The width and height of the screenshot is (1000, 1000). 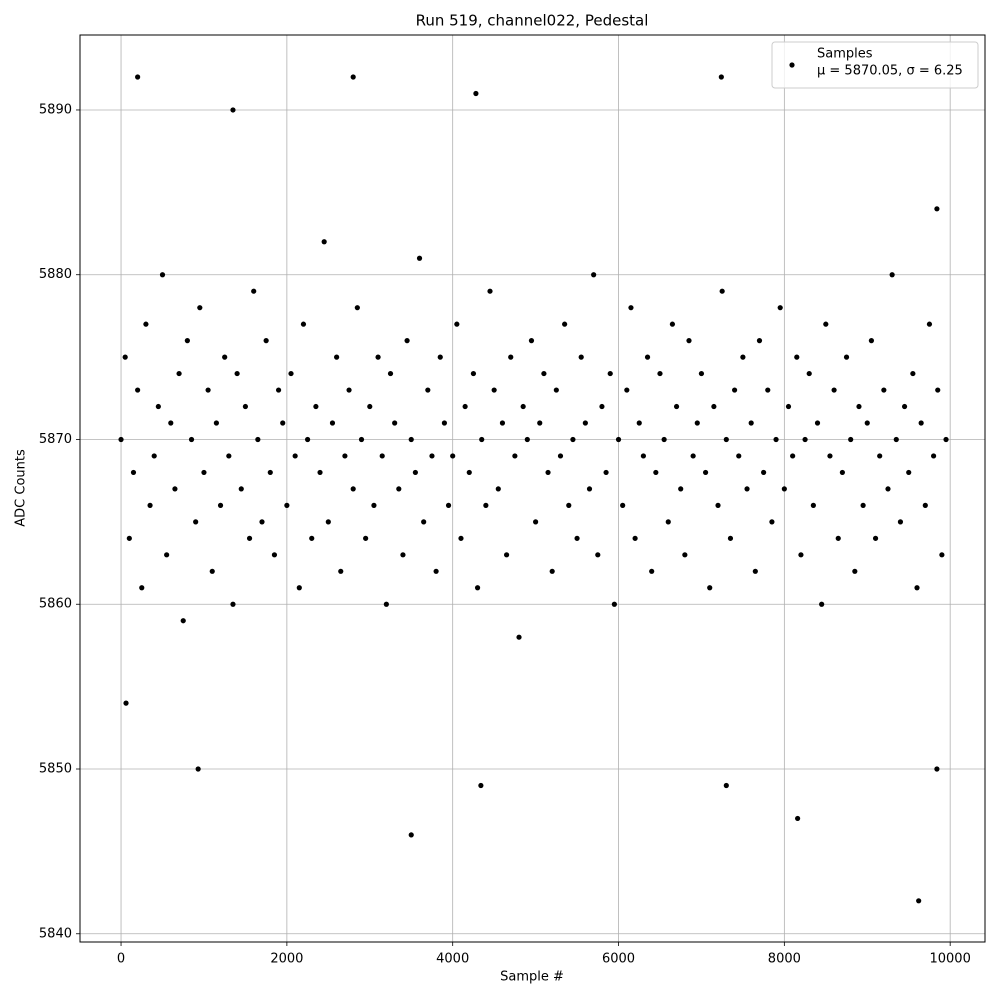 I want to click on legend-marker, so click(x=792, y=65).